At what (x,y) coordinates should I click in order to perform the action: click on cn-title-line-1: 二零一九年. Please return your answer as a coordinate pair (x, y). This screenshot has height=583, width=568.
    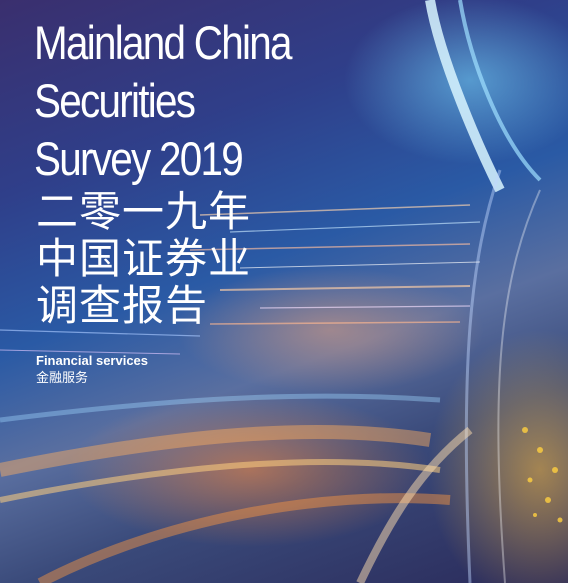
    Looking at the image, I should click on (144, 211).